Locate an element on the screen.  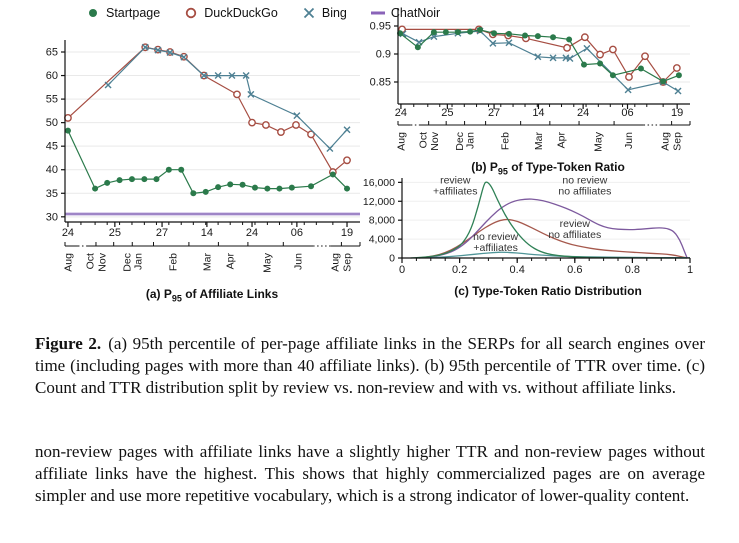
caption-b-pre: (b) P is located at coordinates (484, 167).